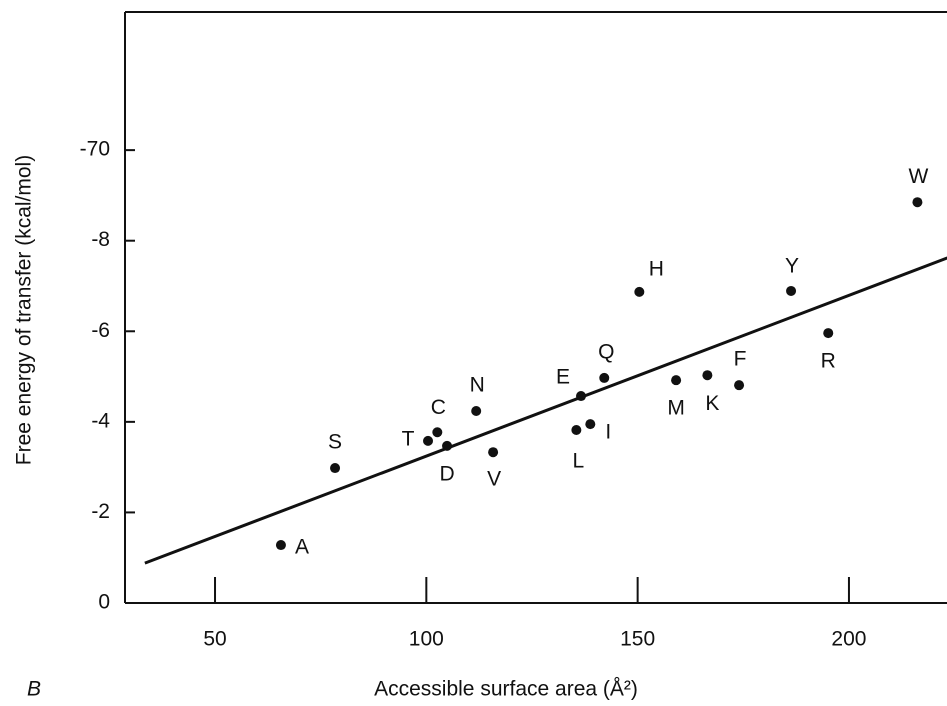 The image size is (947, 706). Describe the element at coordinates (335, 442) in the screenshot. I see `point-label: S` at that location.